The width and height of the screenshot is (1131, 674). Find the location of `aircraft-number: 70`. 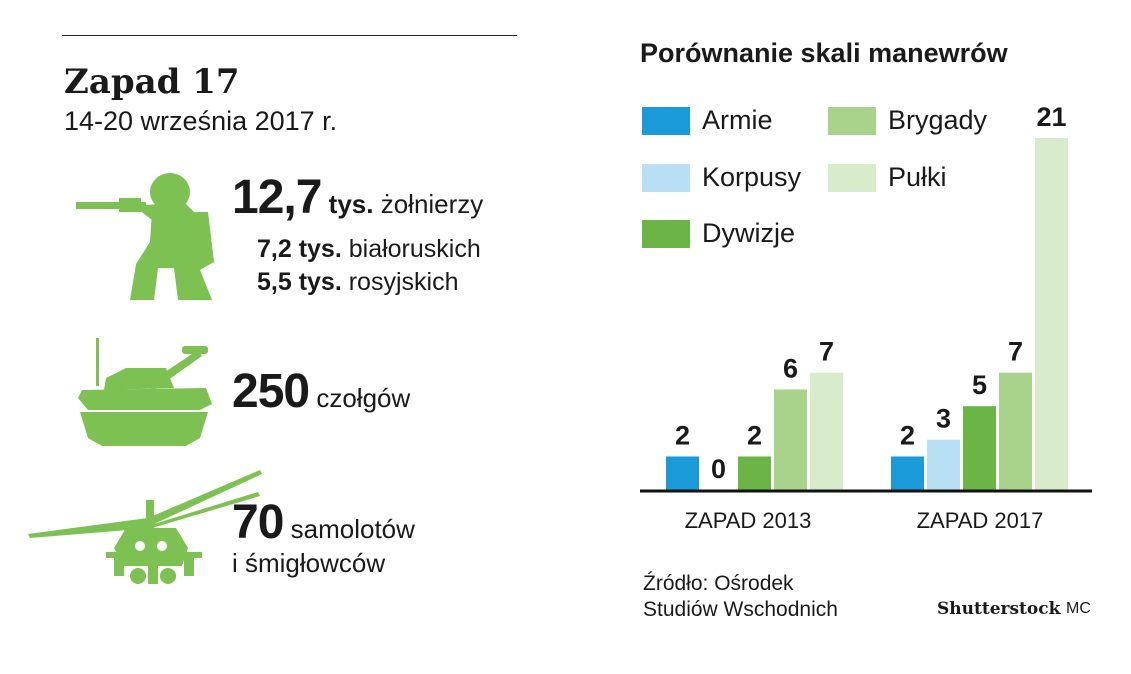

aircraft-number: 70 is located at coordinates (258, 522).